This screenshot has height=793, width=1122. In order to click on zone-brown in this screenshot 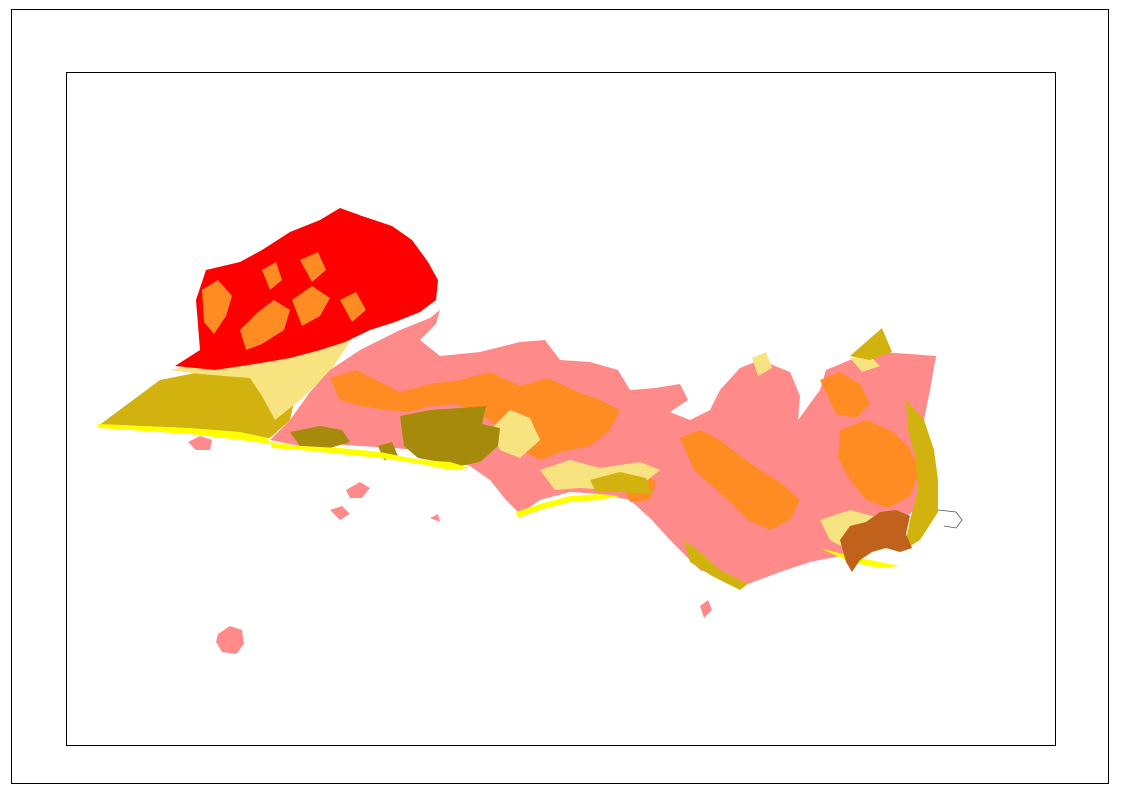, I will do `click(876, 541)`.